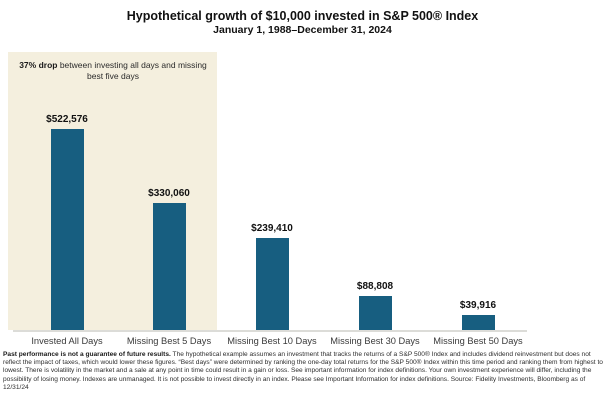 The image size is (605, 400). What do you see at coordinates (270, 331) in the screenshot?
I see `x-axis-line` at bounding box center [270, 331].